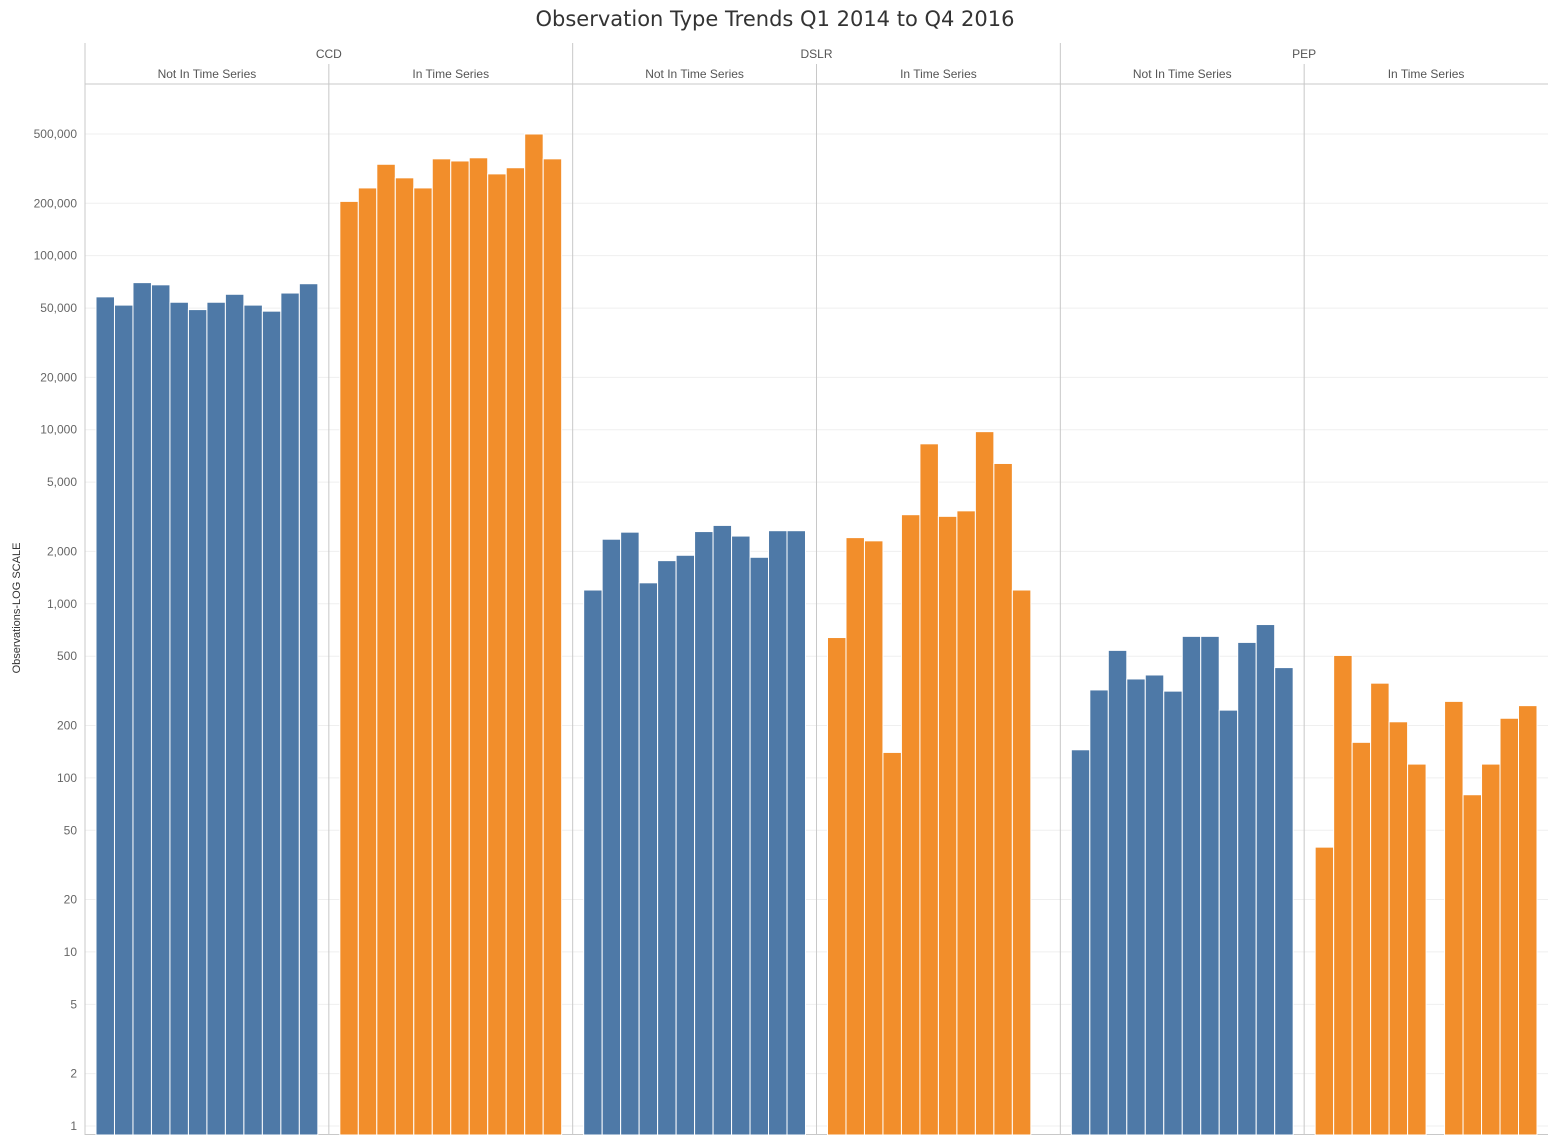 Image resolution: width=1550 pixels, height=1135 pixels. What do you see at coordinates (56, 203) in the screenshot?
I see `y-tick-label: 200,000` at bounding box center [56, 203].